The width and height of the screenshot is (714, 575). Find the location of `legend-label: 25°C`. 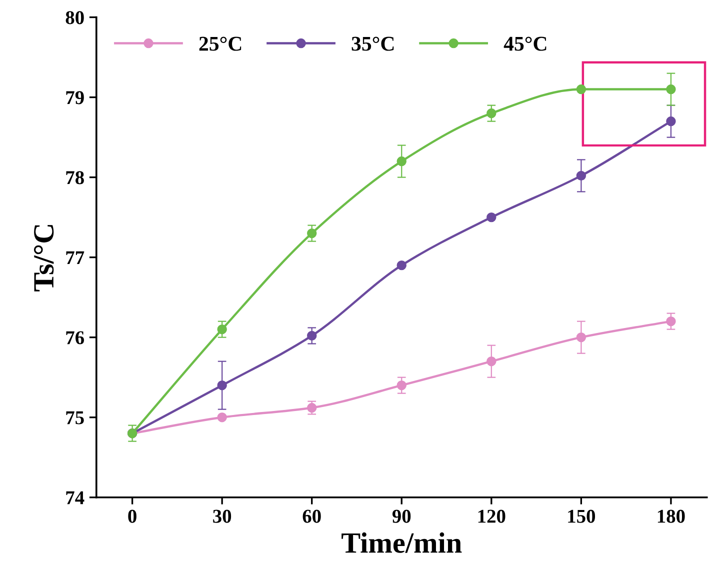

legend-label: 25°C is located at coordinates (220, 43).